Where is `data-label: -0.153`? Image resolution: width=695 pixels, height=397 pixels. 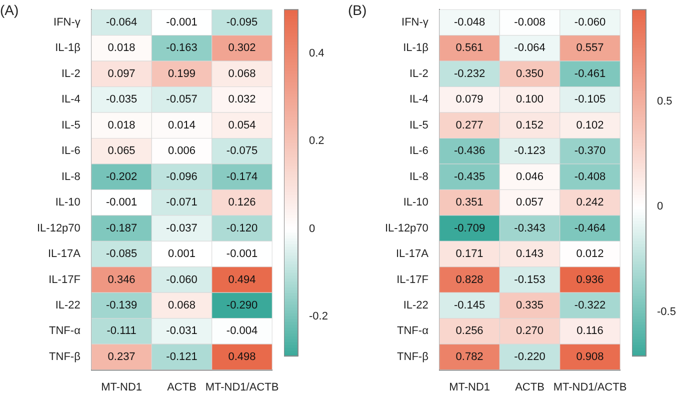 data-label: -0.153 is located at coordinates (530, 280).